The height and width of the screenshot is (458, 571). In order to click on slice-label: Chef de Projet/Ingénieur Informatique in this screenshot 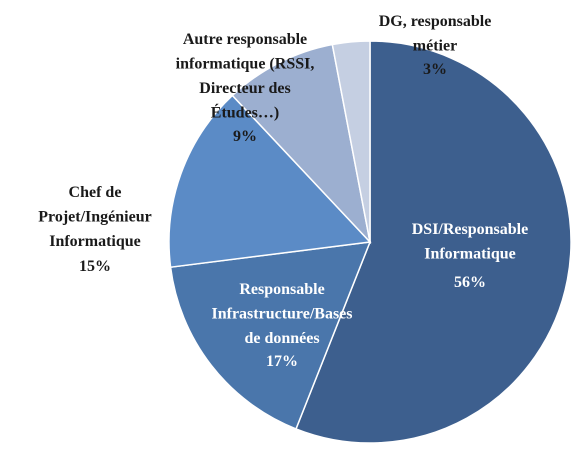, I will do `click(94, 217)`.